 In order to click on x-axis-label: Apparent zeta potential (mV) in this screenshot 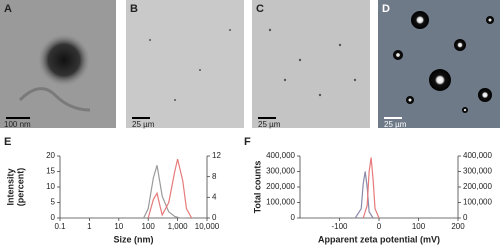, I will do `click(379, 239)`.